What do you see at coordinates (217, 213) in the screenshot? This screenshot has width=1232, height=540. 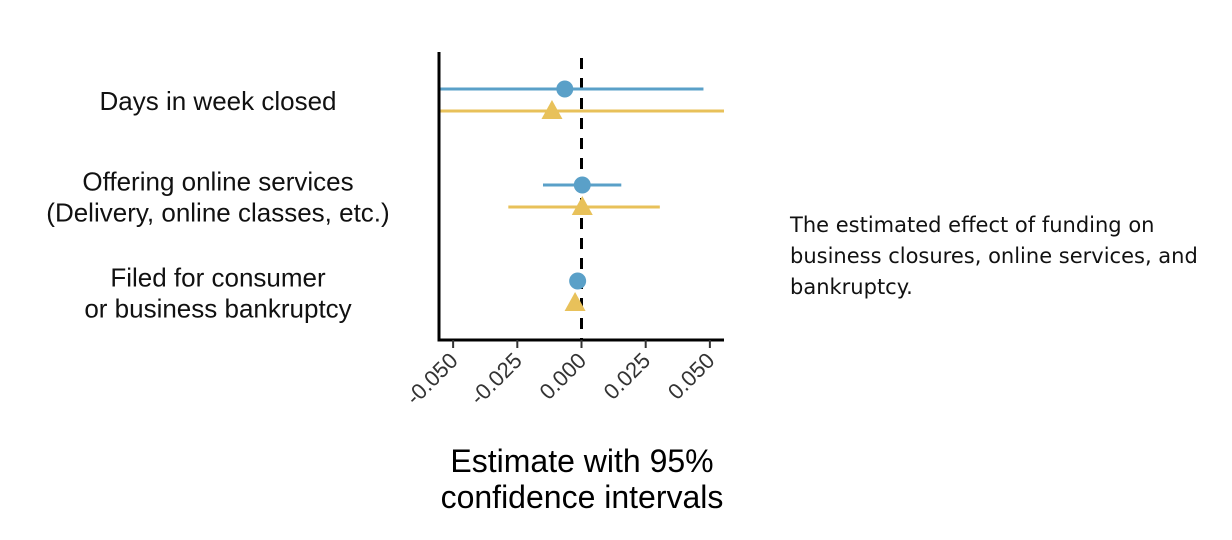 I see `category-label: (Delivery, online classes, etc.)` at bounding box center [217, 213].